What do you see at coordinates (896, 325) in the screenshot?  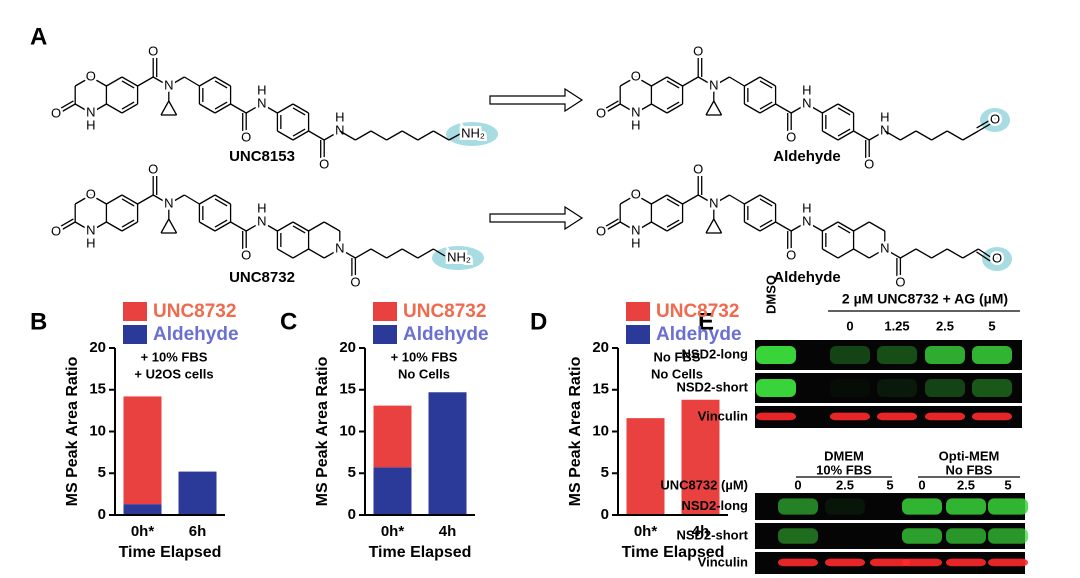 I see `lane-label: 1.25` at bounding box center [896, 325].